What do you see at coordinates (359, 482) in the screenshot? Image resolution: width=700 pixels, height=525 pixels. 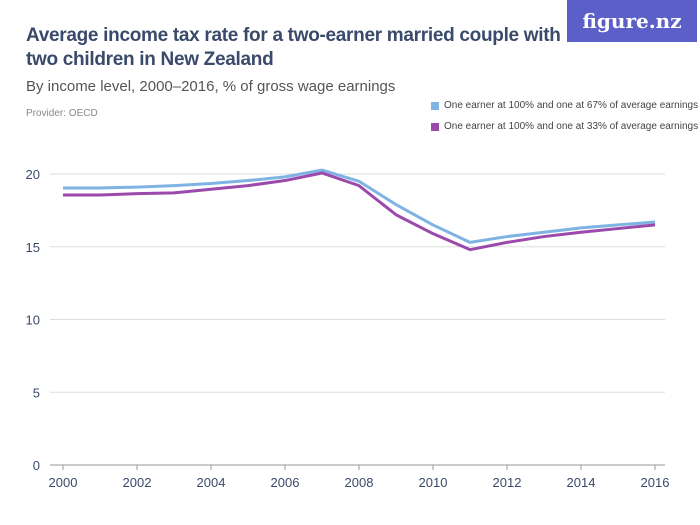 I see `x-tick-label: 2008` at bounding box center [359, 482].